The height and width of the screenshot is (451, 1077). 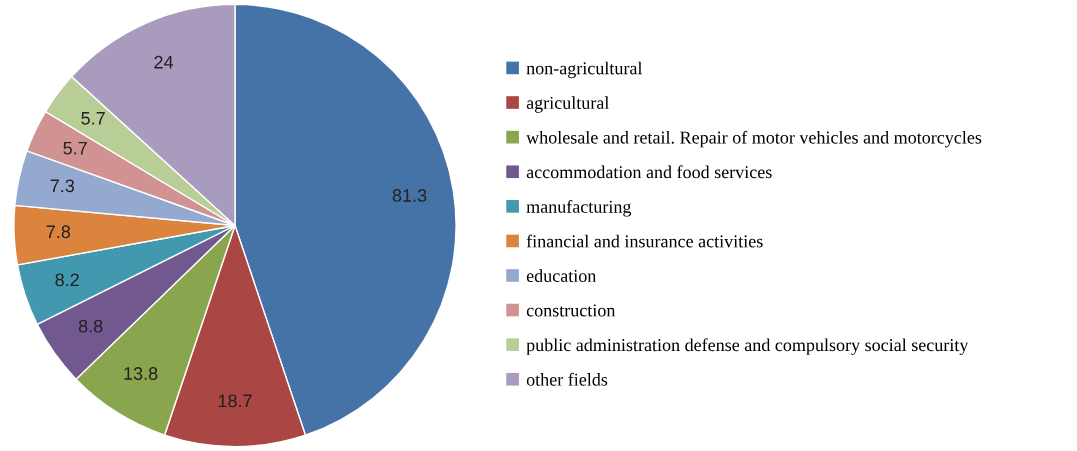 What do you see at coordinates (409, 195) in the screenshot?
I see `data-label: 81.3` at bounding box center [409, 195].